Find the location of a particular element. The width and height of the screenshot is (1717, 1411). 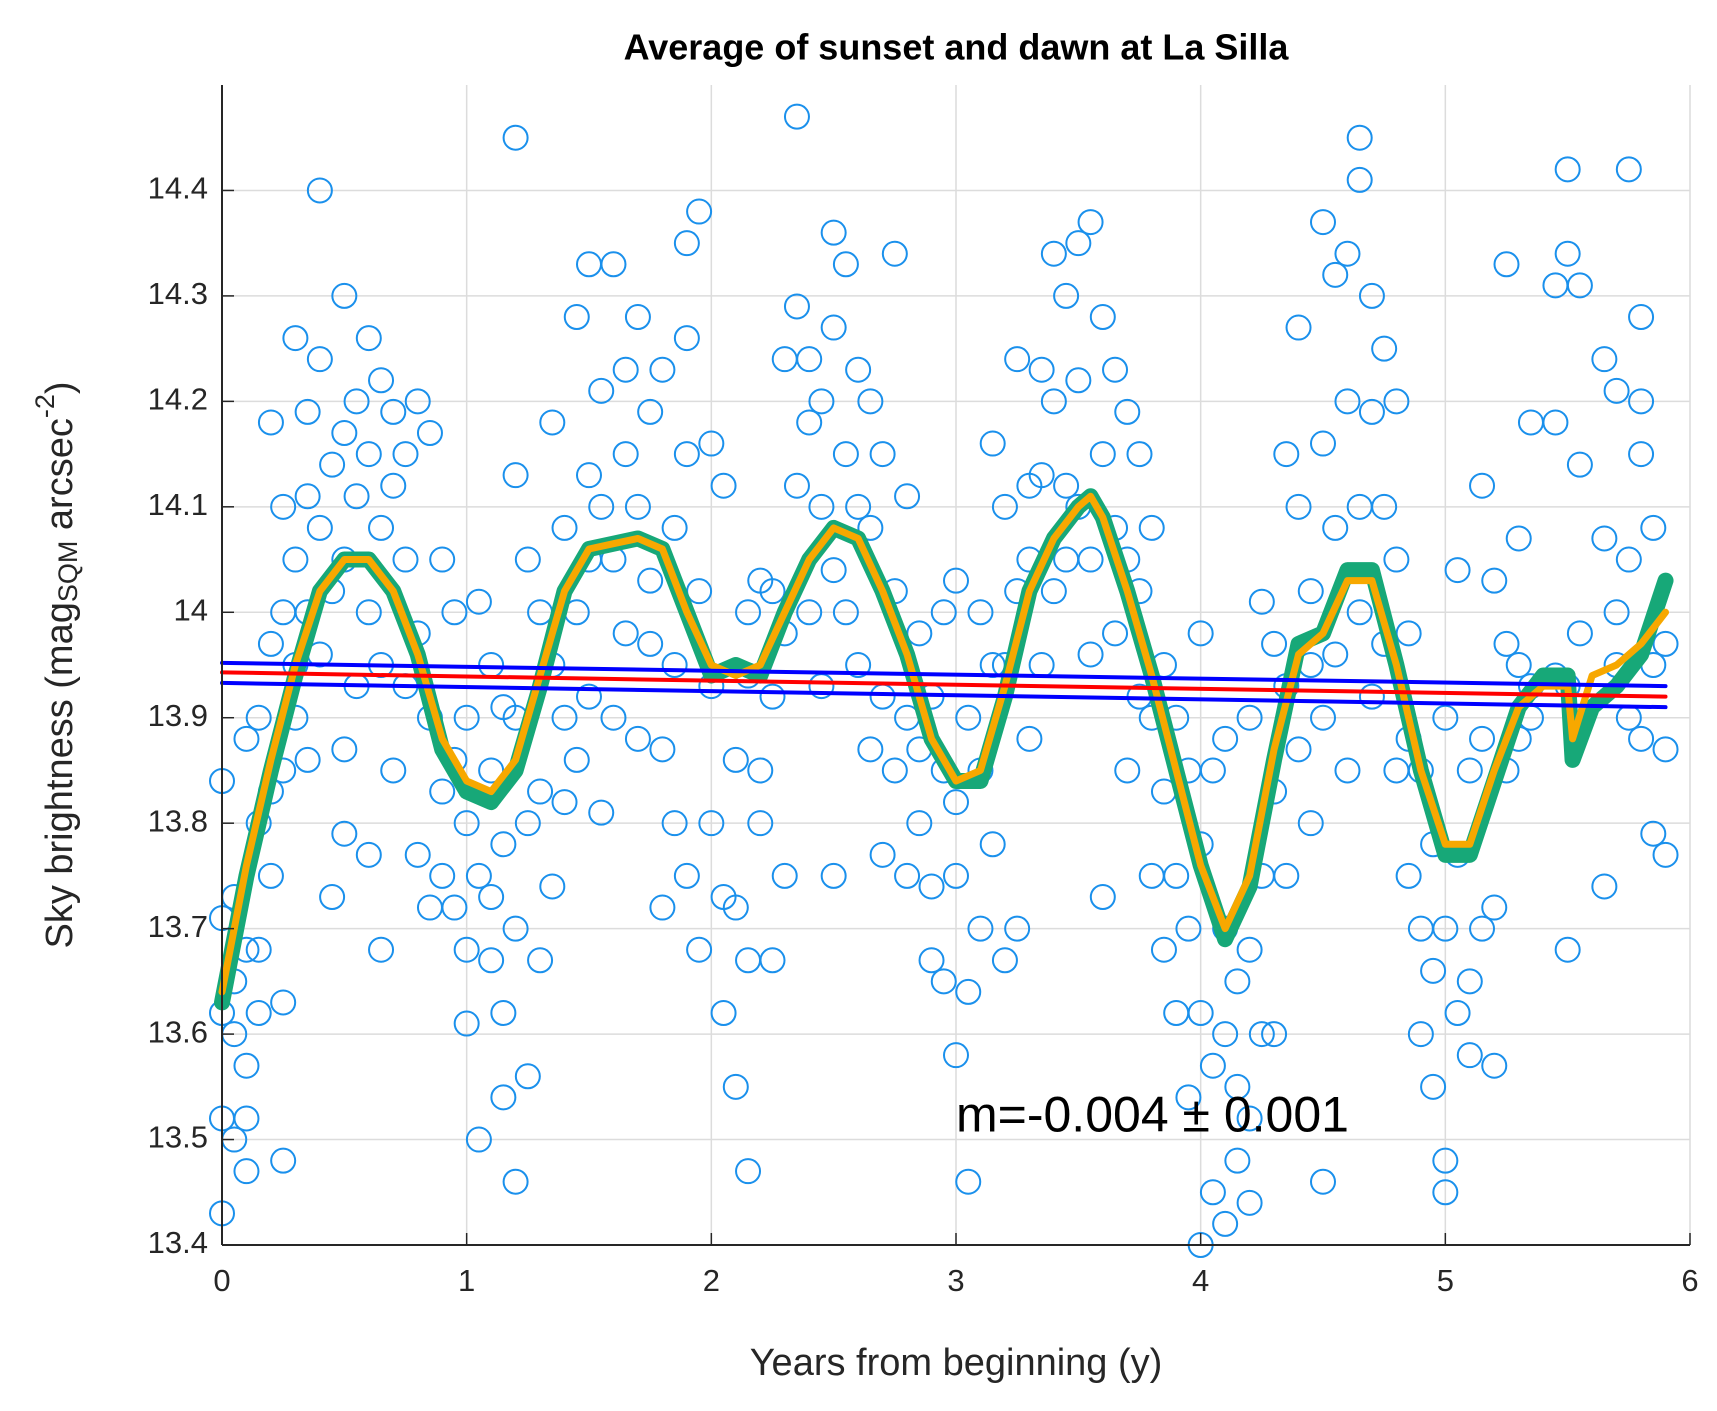

y-label-superscript: -2 is located at coordinates (45, 406).